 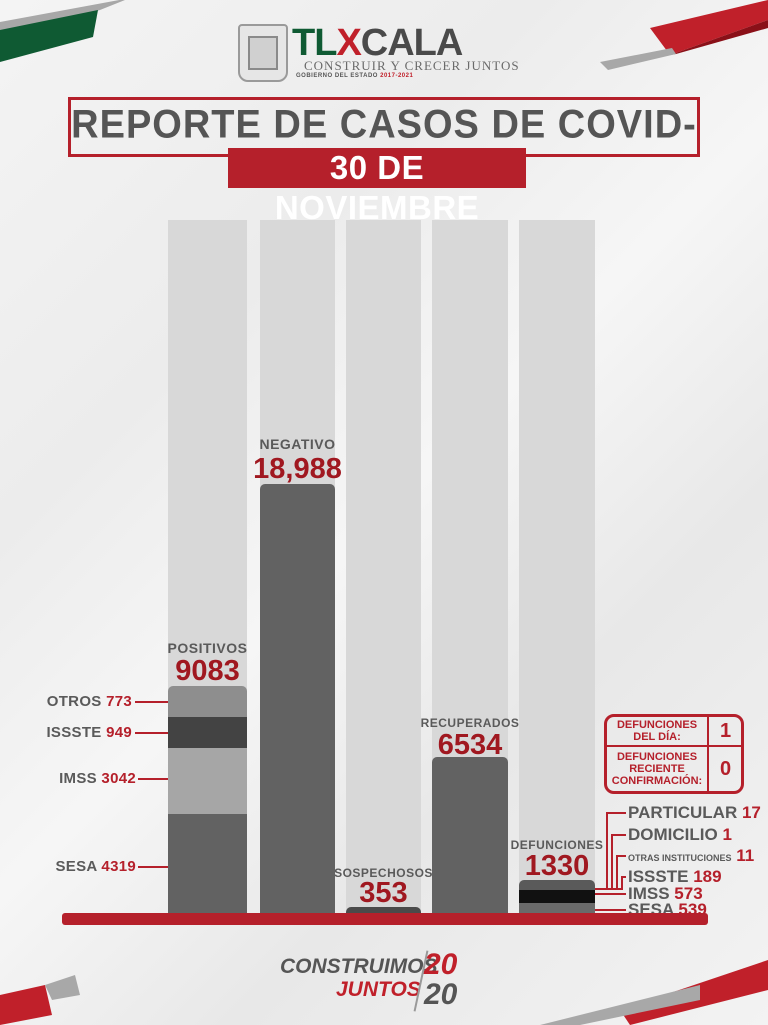 I want to click on positivos-imss: IMSS 3042, so click(x=97, y=778).